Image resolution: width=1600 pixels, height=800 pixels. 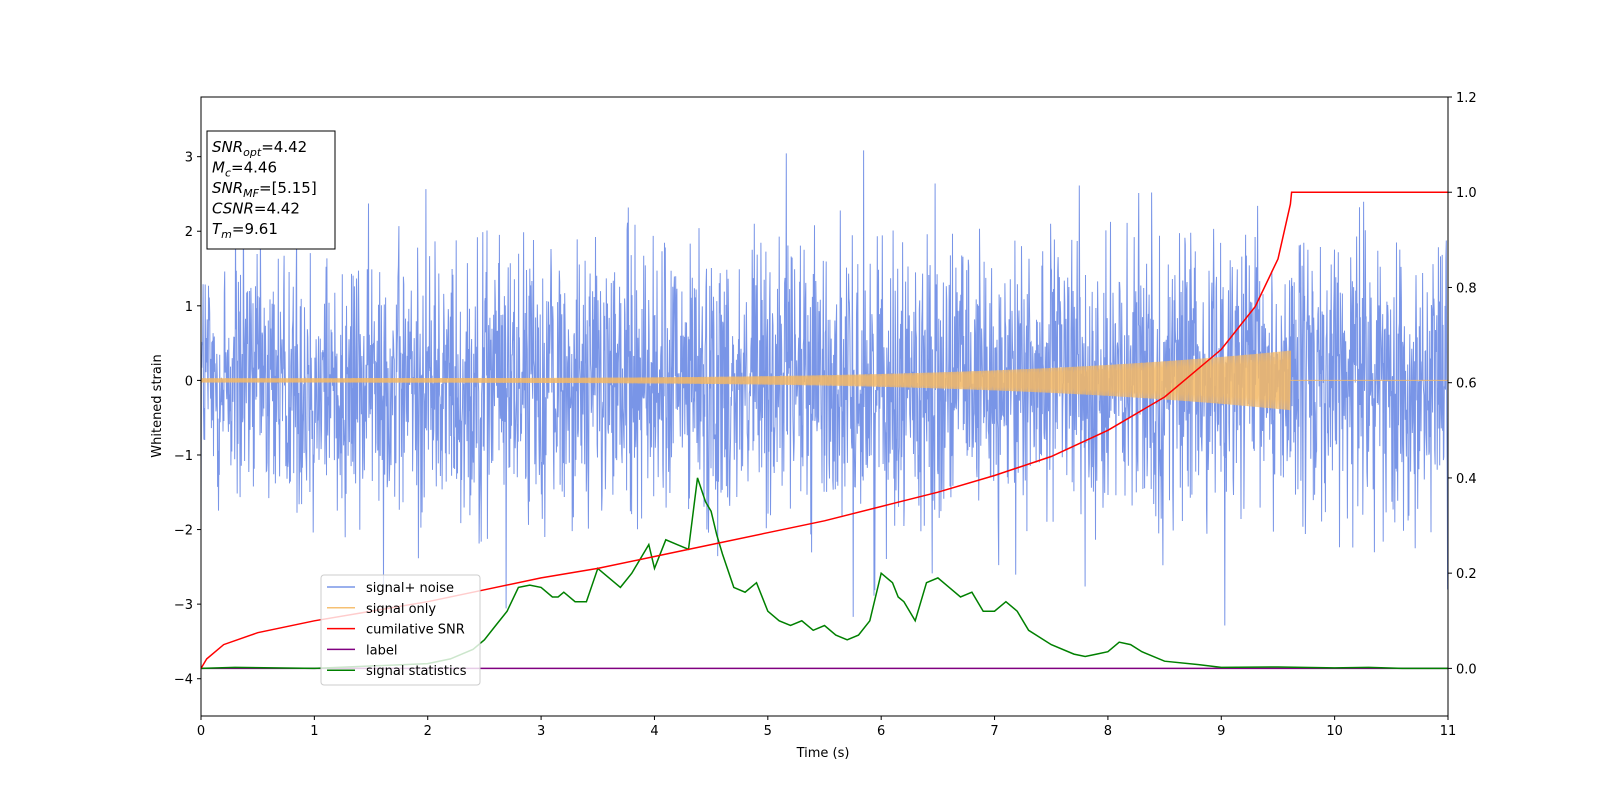 What do you see at coordinates (264, 189) in the screenshot?
I see `info-box-line: SNRMF=[5.15]` at bounding box center [264, 189].